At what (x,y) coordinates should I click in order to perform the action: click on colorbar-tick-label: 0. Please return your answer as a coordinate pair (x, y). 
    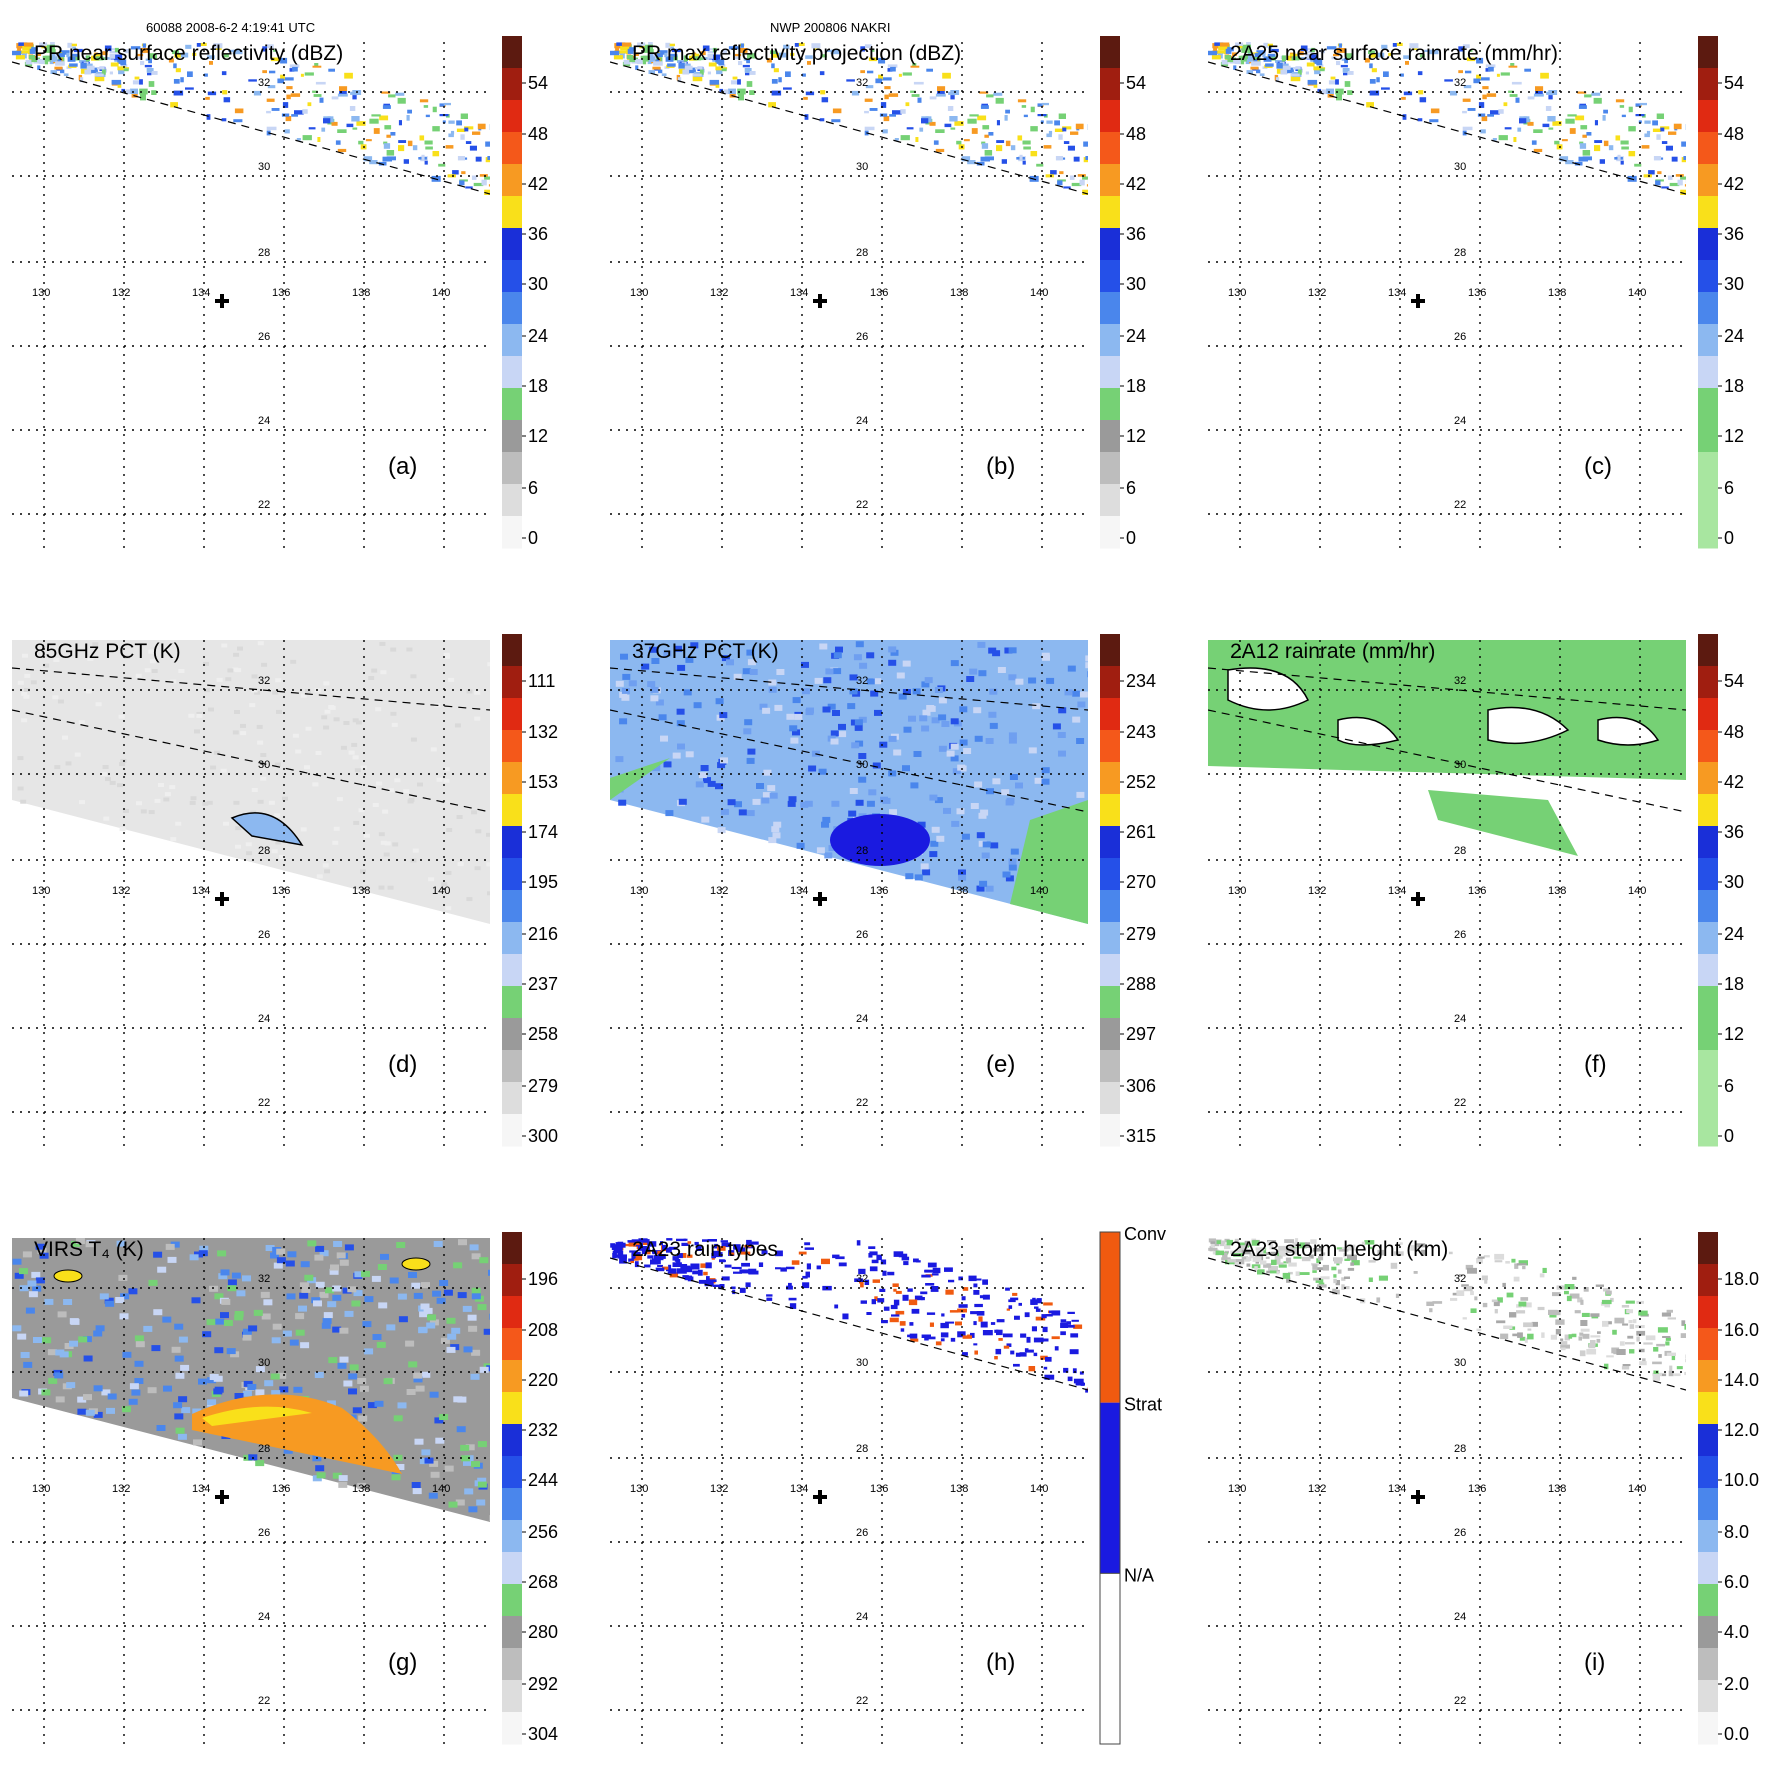
    Looking at the image, I should click on (1729, 538).